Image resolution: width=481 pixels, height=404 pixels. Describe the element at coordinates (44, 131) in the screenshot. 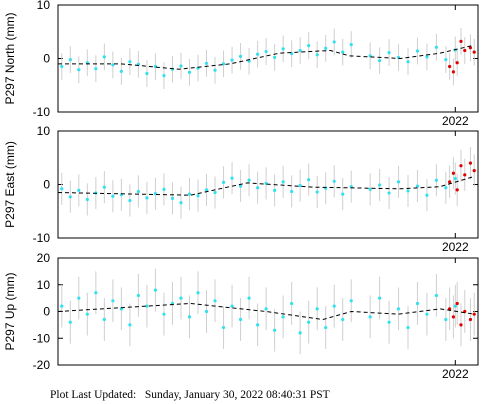

I see `y-tick-label: 10` at that location.